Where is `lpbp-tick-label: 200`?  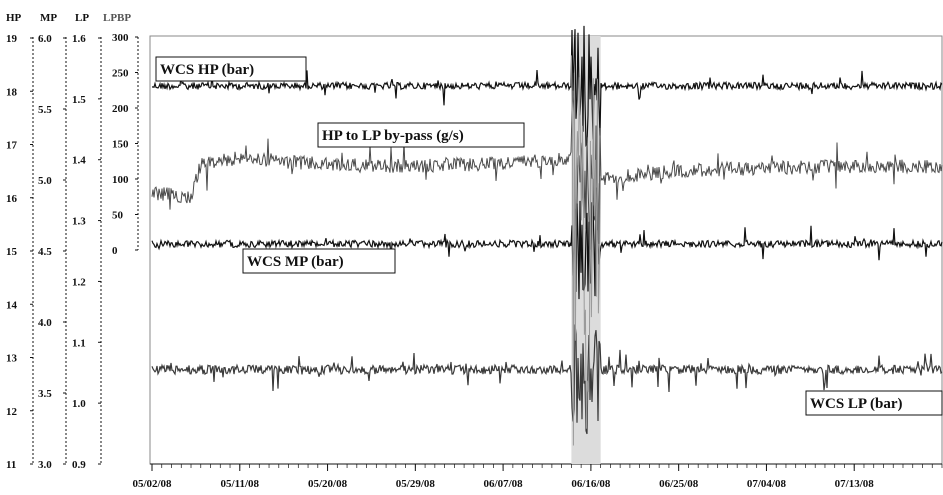 lpbp-tick-label: 200 is located at coordinates (120, 109).